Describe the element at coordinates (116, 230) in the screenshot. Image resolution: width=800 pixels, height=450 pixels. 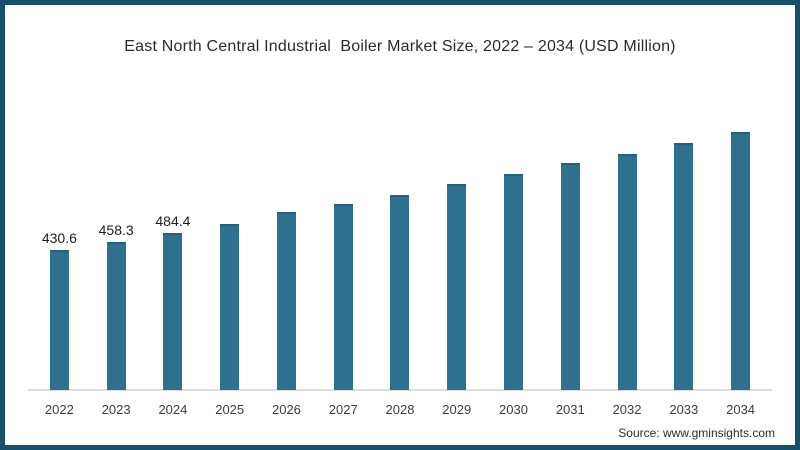
I see `bar-value-label: 458.3` at that location.